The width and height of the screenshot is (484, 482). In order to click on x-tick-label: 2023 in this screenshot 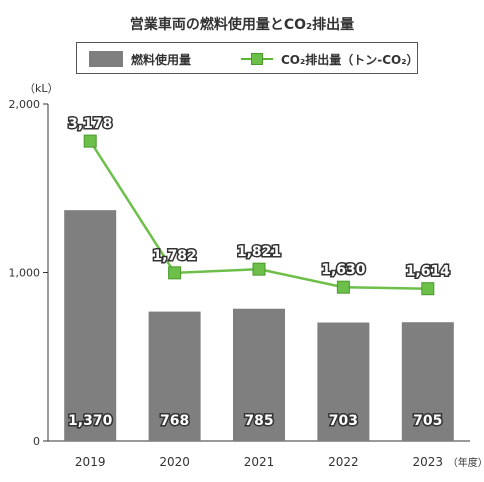, I will do `click(428, 462)`.